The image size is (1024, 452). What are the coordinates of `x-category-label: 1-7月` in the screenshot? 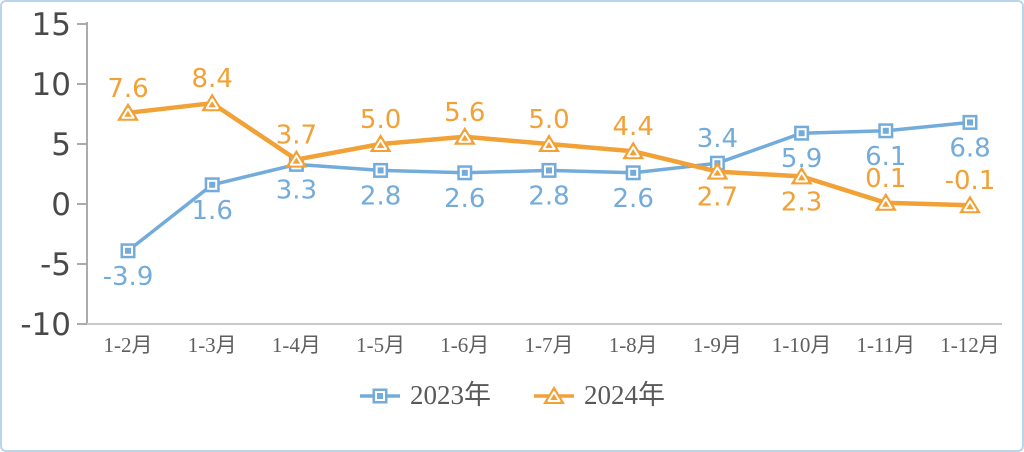 It's located at (549, 345).